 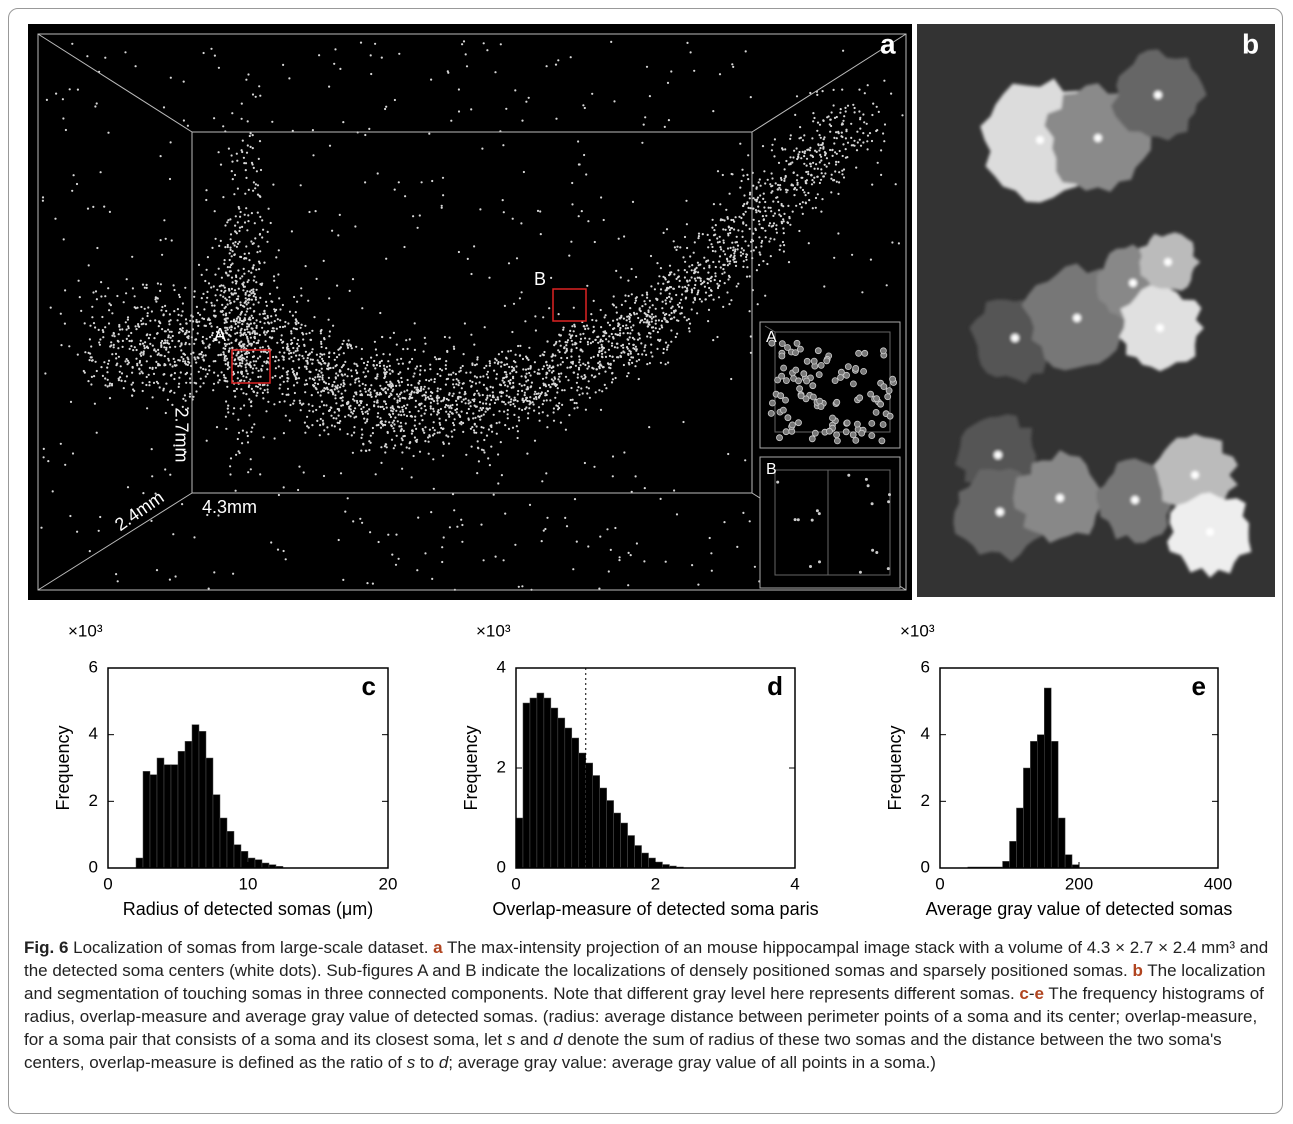 I want to click on panel-label: e, so click(x=1199, y=686).